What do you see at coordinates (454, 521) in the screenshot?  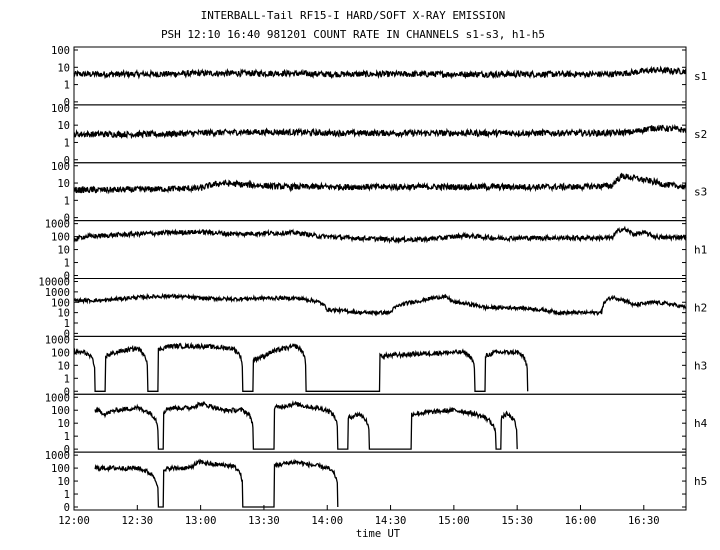 I see `x-tick-label: 15:00` at bounding box center [454, 521].